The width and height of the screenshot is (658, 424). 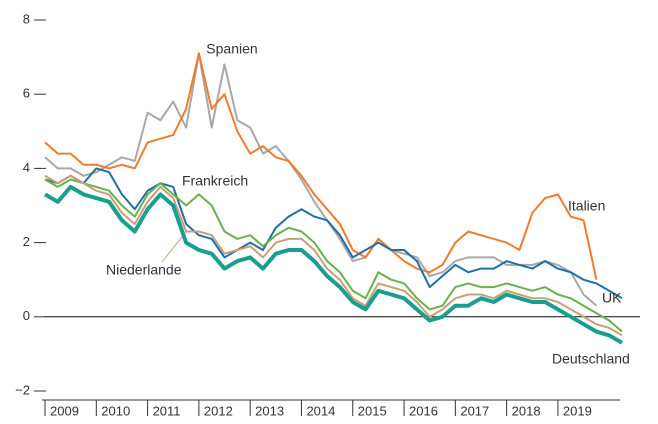 I want to click on x-tick-label: 2011, so click(x=167, y=410).